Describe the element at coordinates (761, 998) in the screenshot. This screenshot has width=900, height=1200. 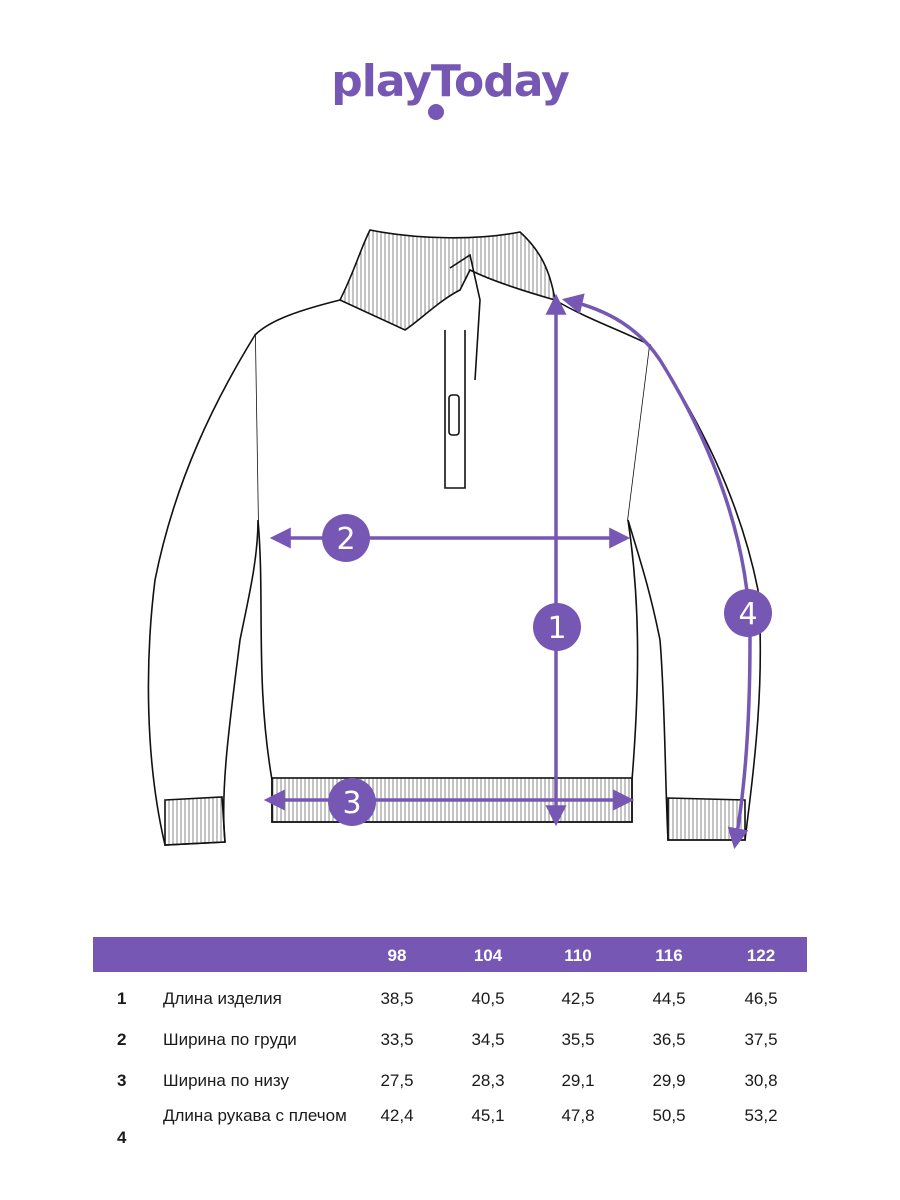
I see `cell-value: 46,5` at that location.